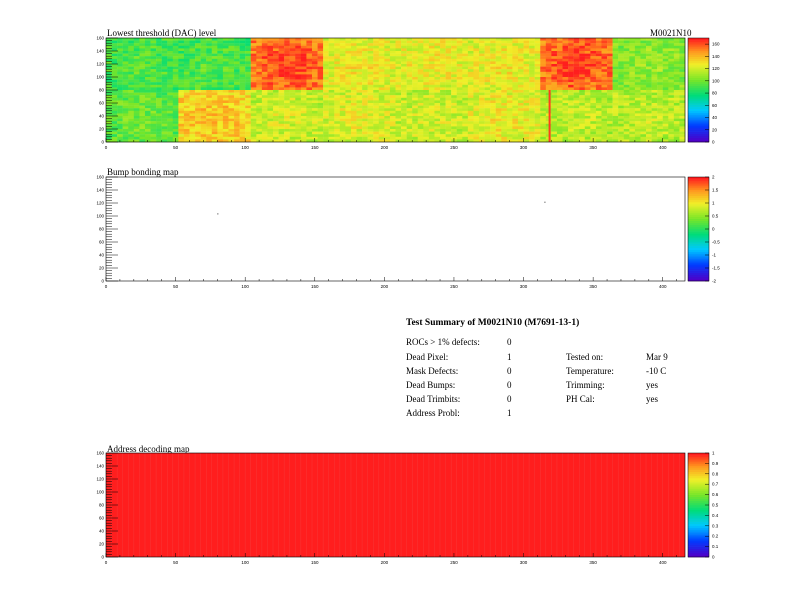  What do you see at coordinates (593, 562) in the screenshot?
I see `x-tick-label: 350` at bounding box center [593, 562].